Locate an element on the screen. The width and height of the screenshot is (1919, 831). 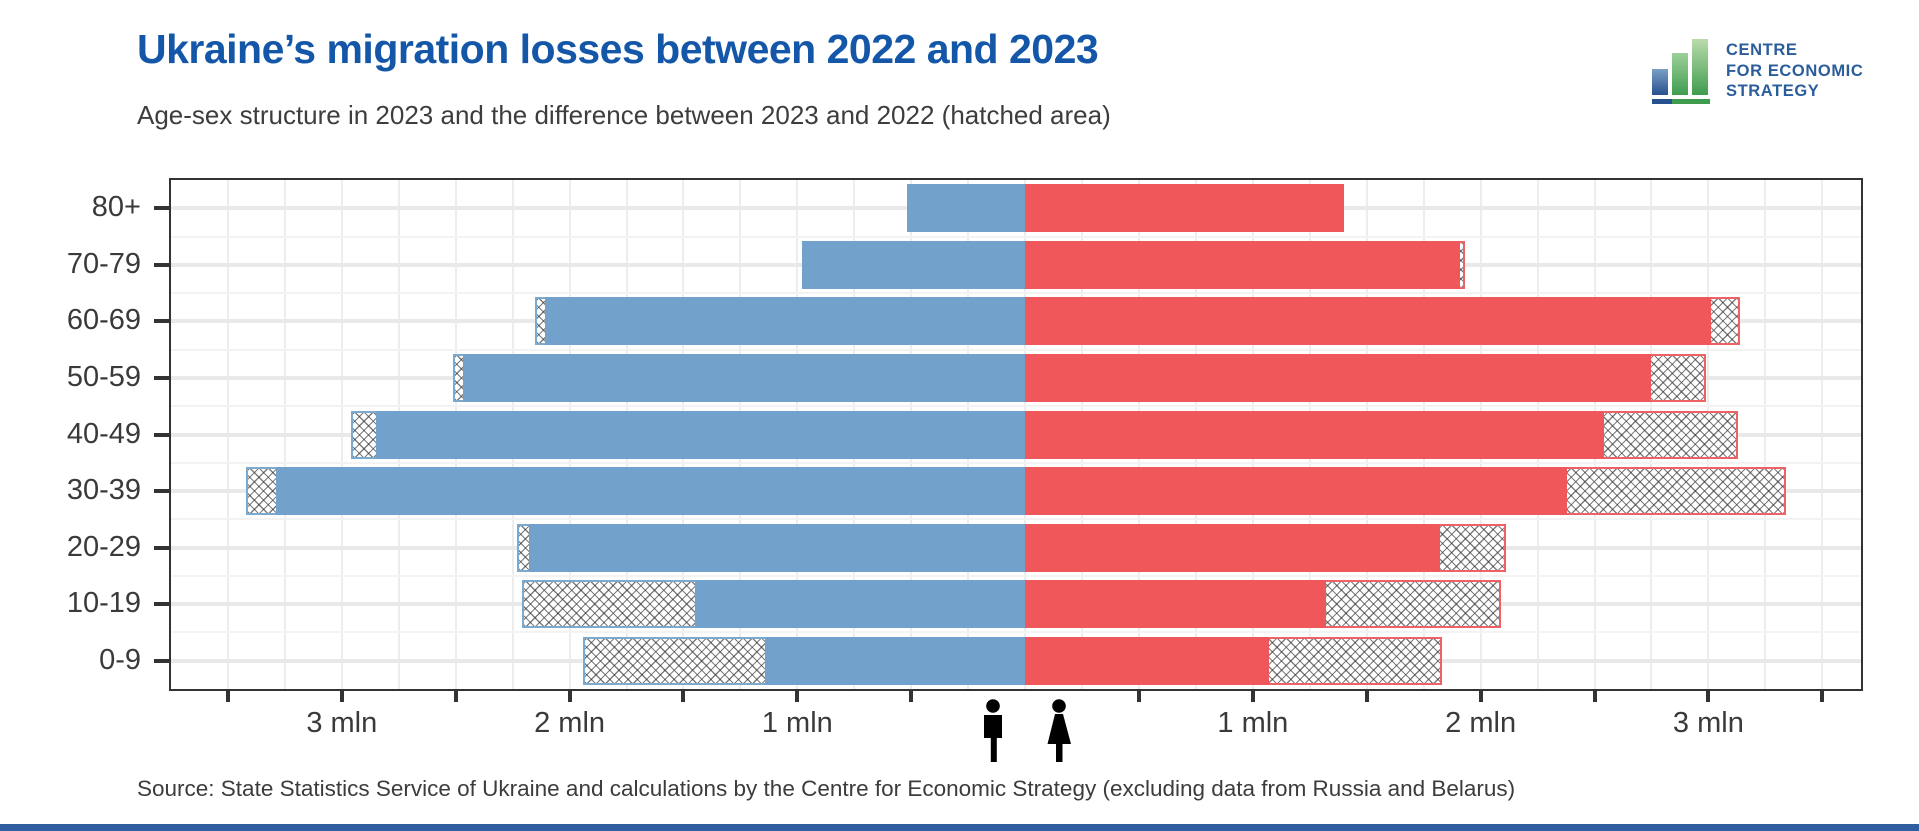
bar-chart-logo-icon is located at coordinates (1683, 71).